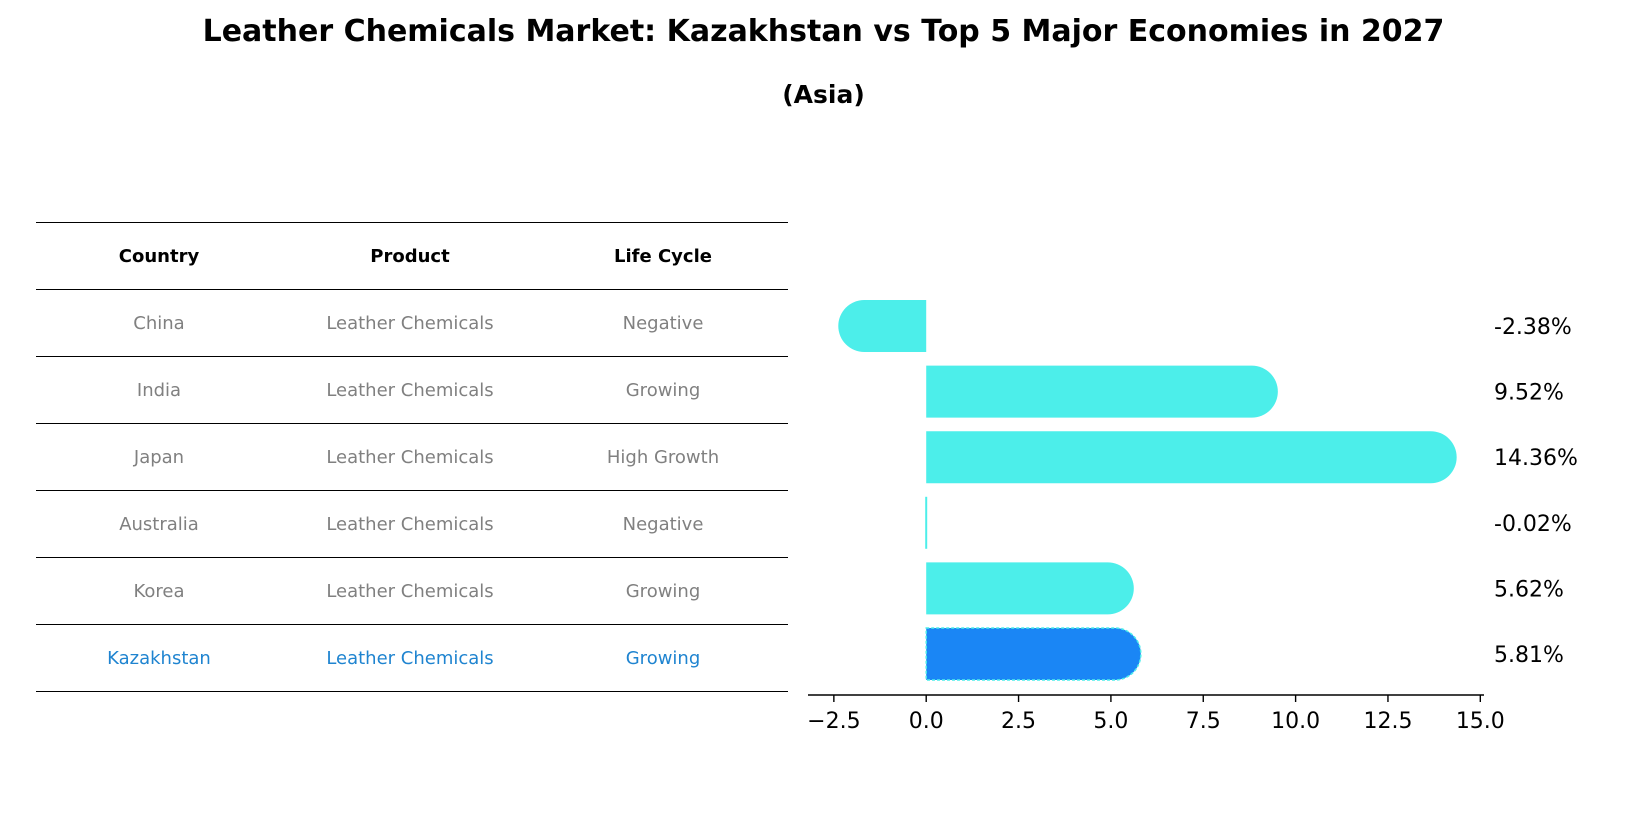 This screenshot has height=823, width=1647. I want to click on cell-country: Korea, so click(159, 591).